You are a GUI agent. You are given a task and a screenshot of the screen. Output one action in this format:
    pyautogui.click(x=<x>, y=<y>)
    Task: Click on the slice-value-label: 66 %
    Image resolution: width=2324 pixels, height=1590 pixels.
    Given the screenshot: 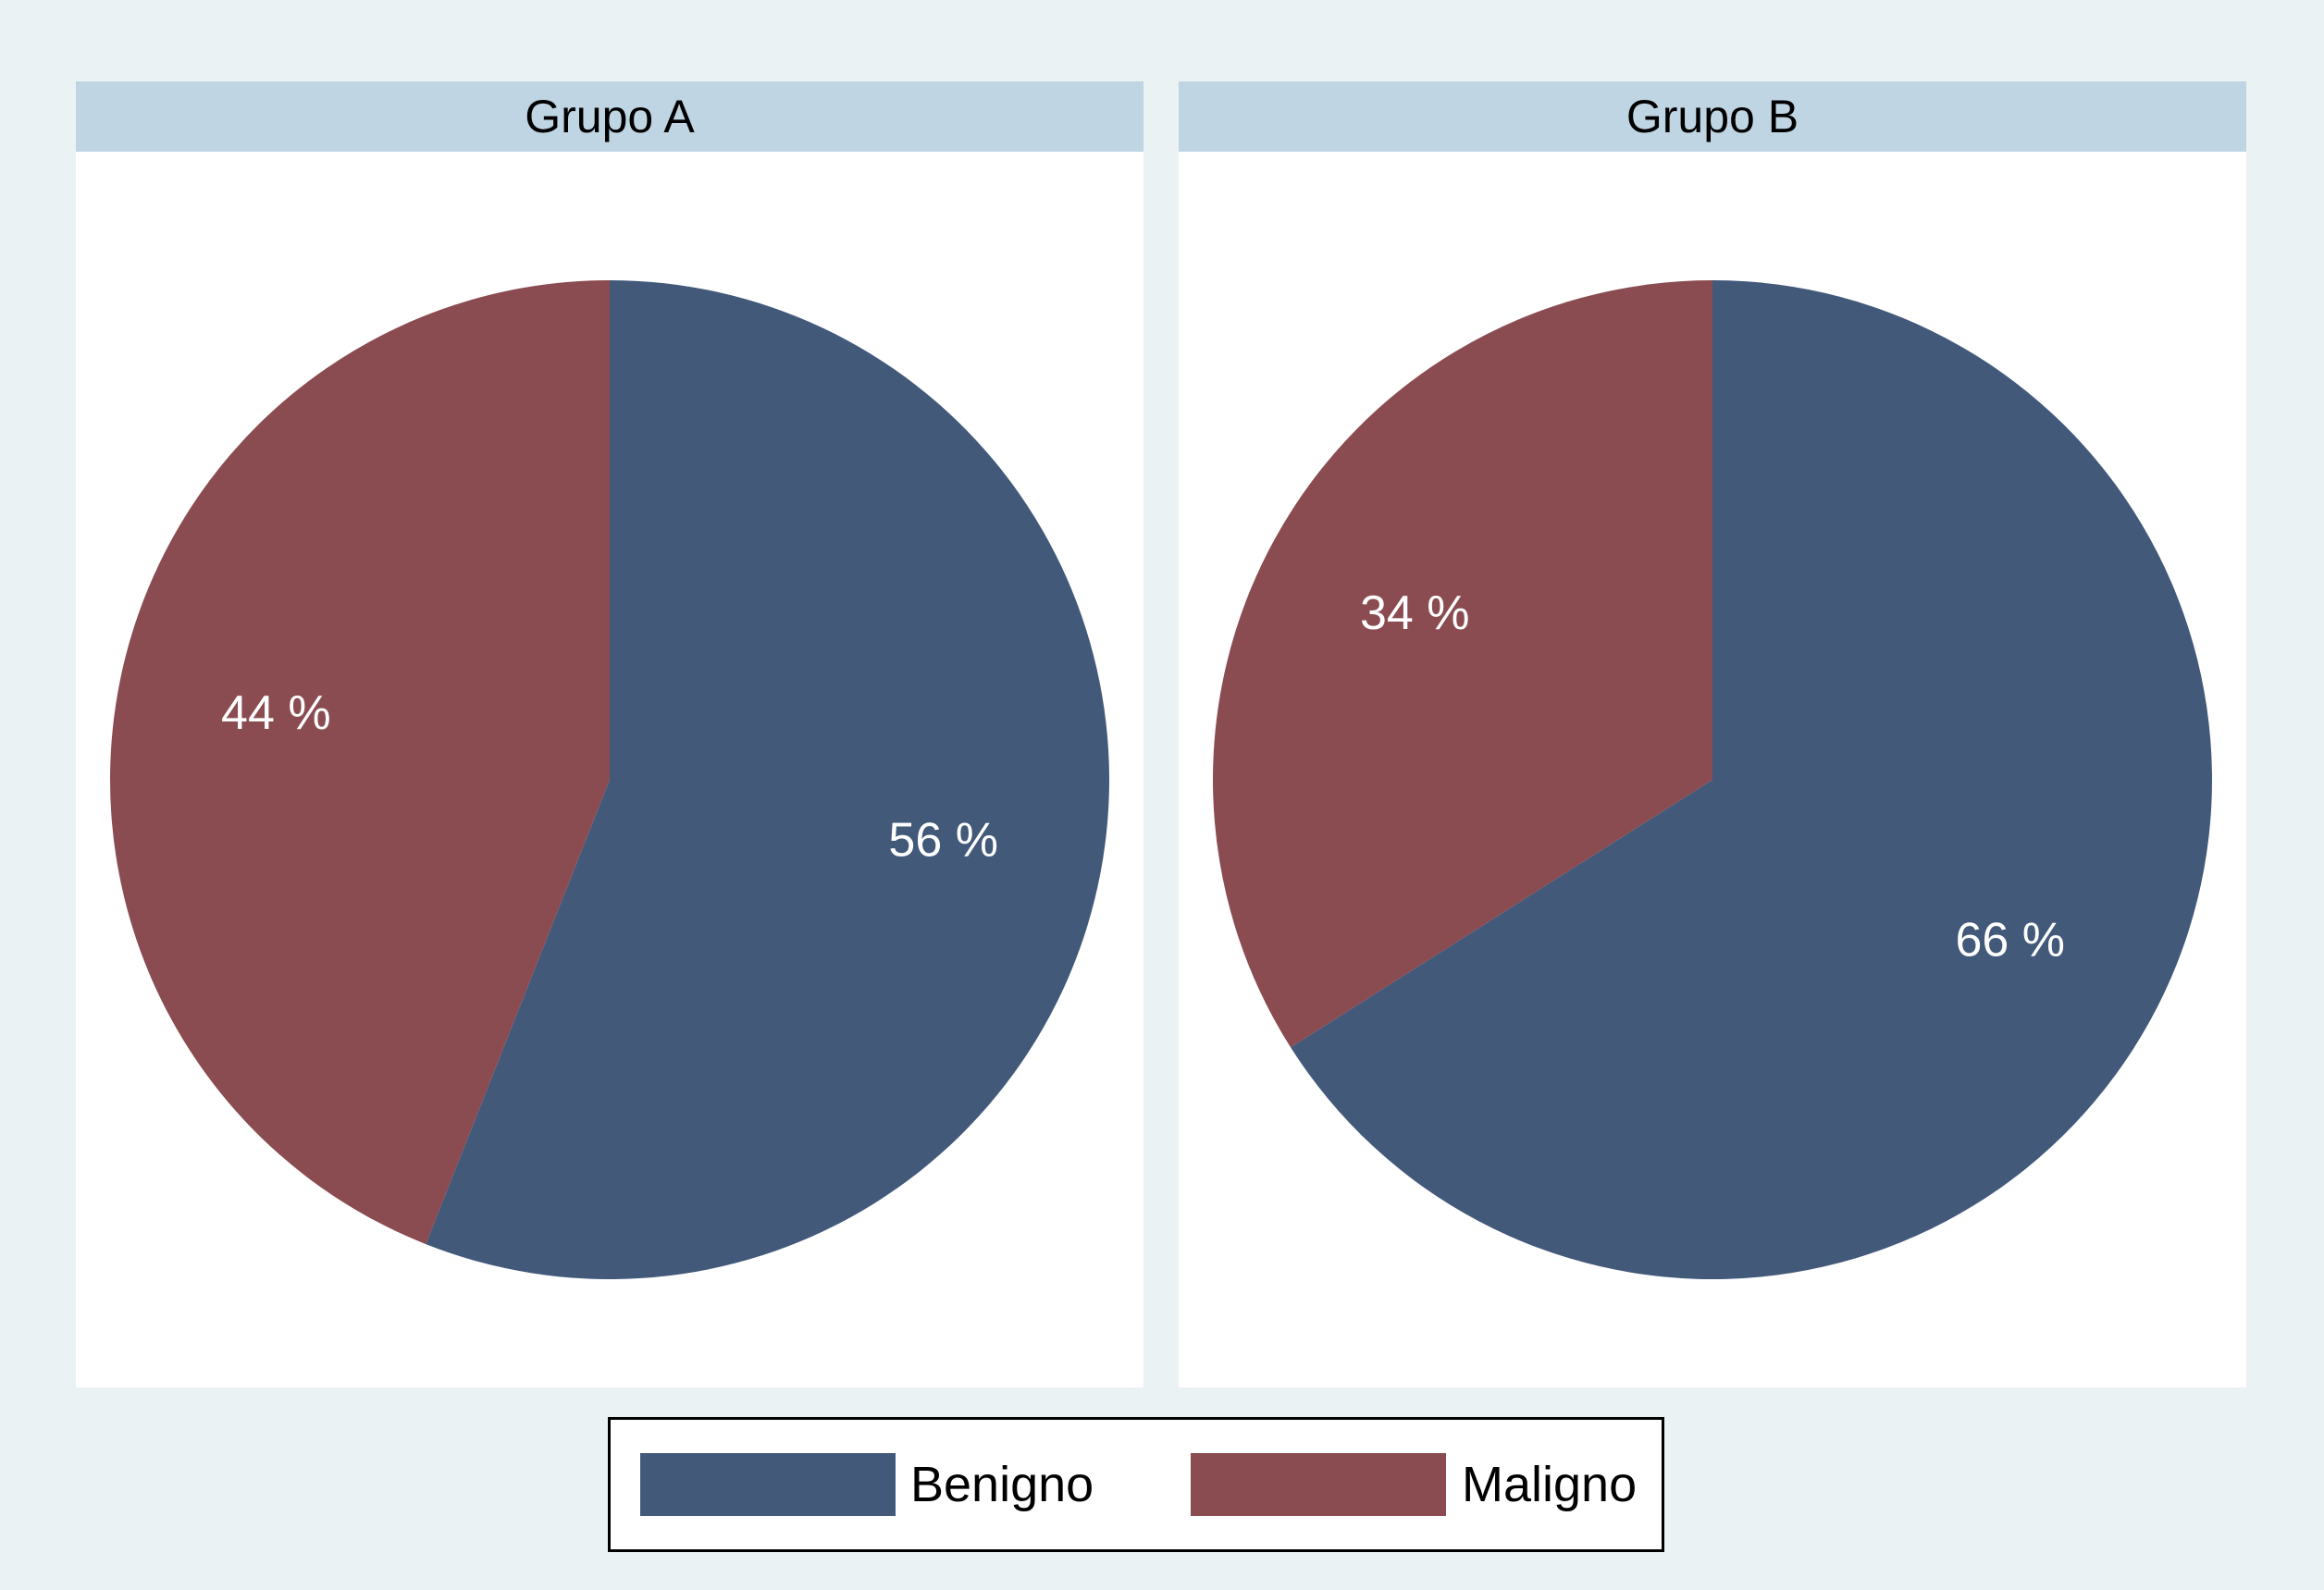 What is the action you would take?
    pyautogui.click(x=2011, y=941)
    